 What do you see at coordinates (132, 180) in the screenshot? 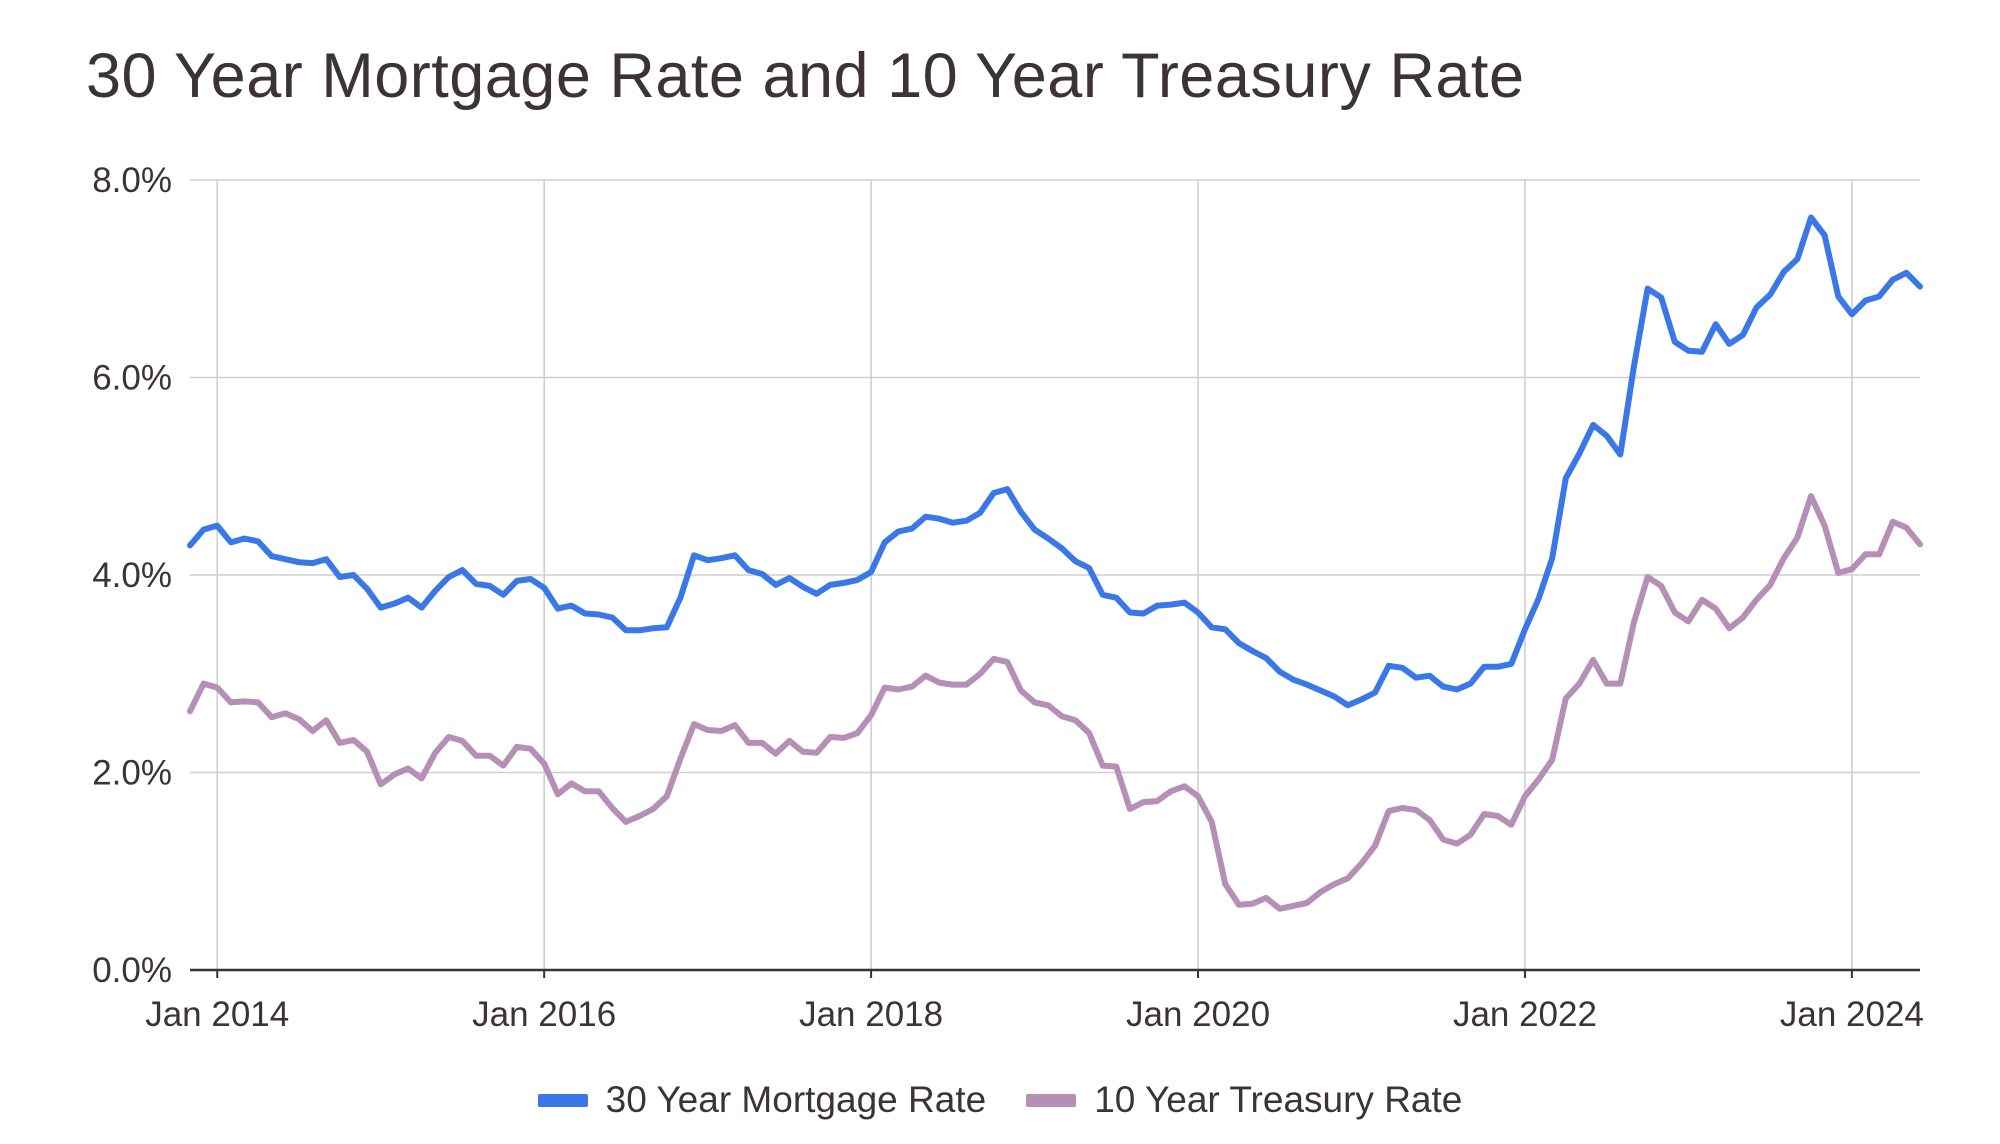
I see `y-tick-label: 8.0%` at bounding box center [132, 180].